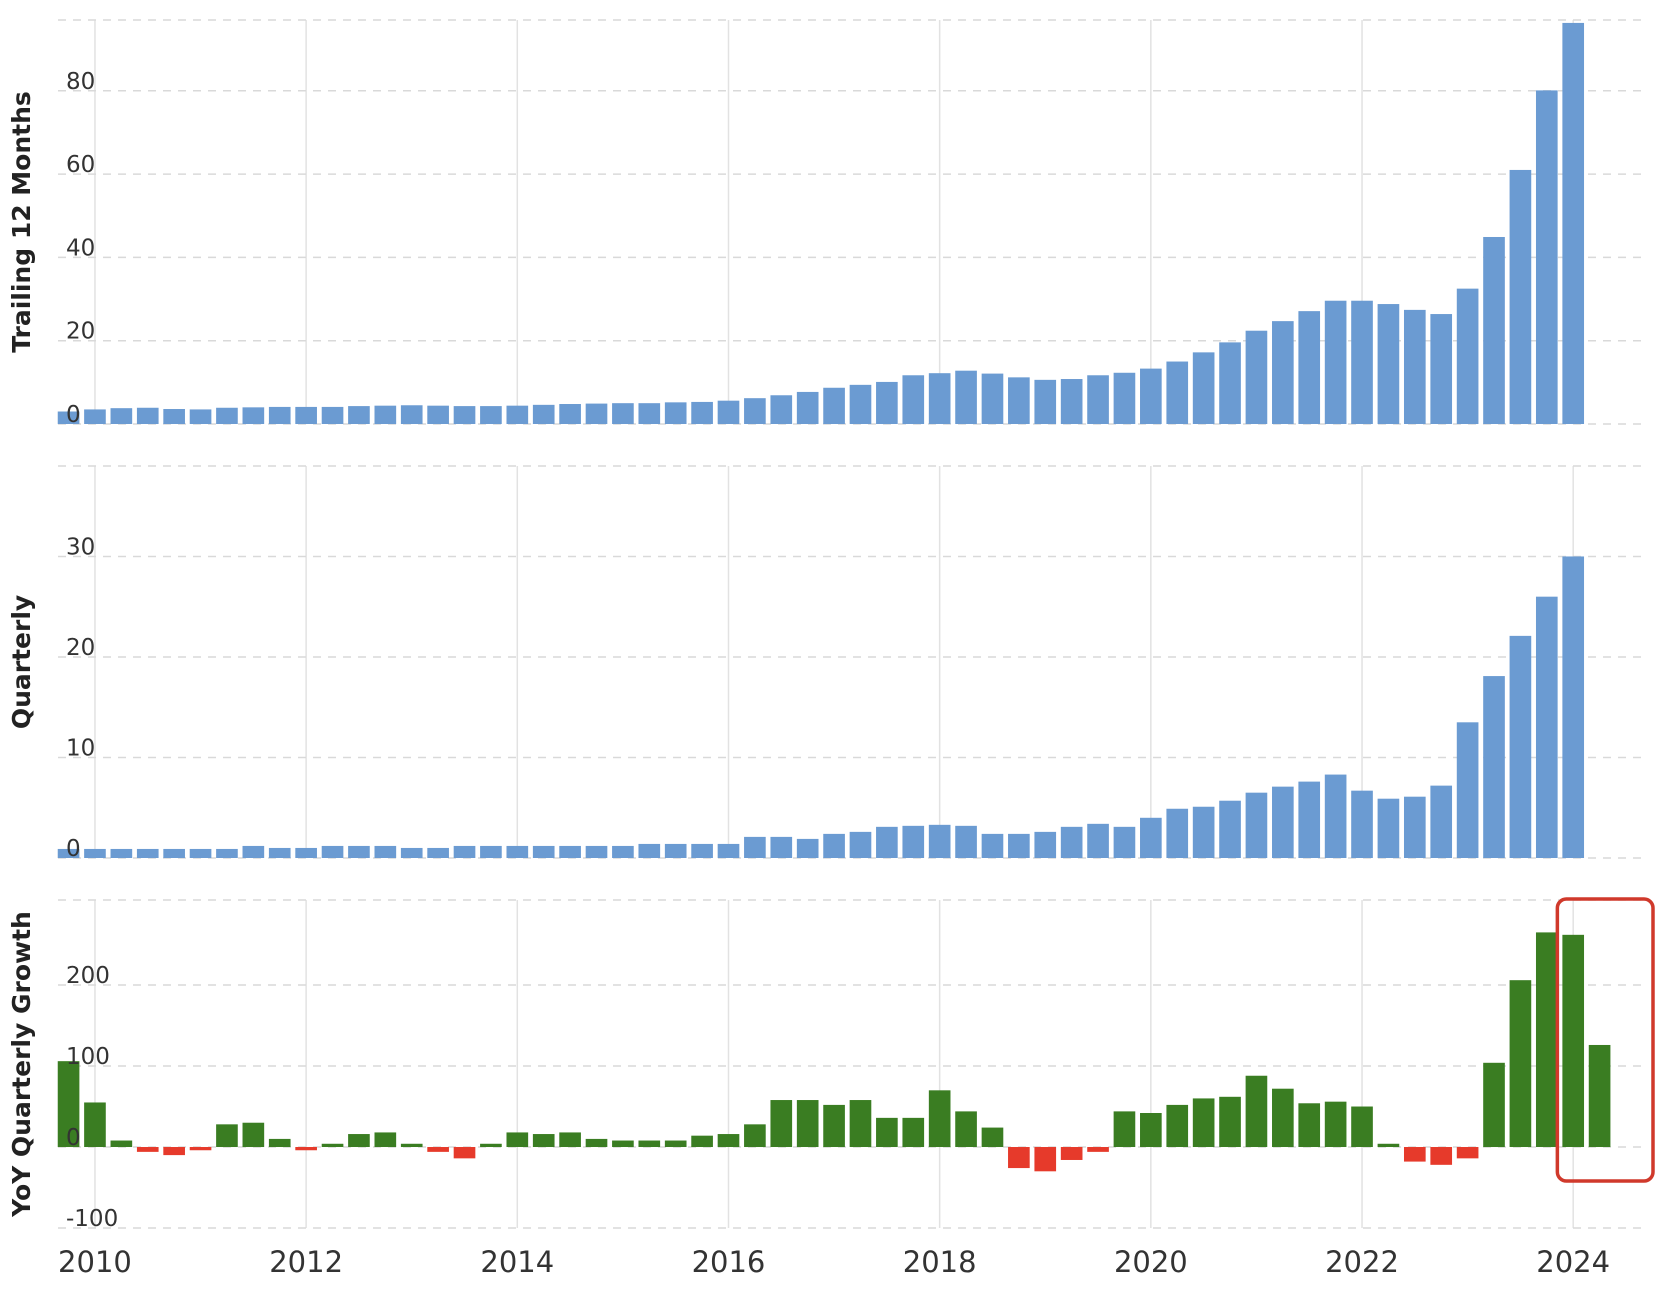 Image resolution: width=1668 pixels, height=1297 pixels. I want to click on y-axis-title: Quarterly, so click(21, 662).